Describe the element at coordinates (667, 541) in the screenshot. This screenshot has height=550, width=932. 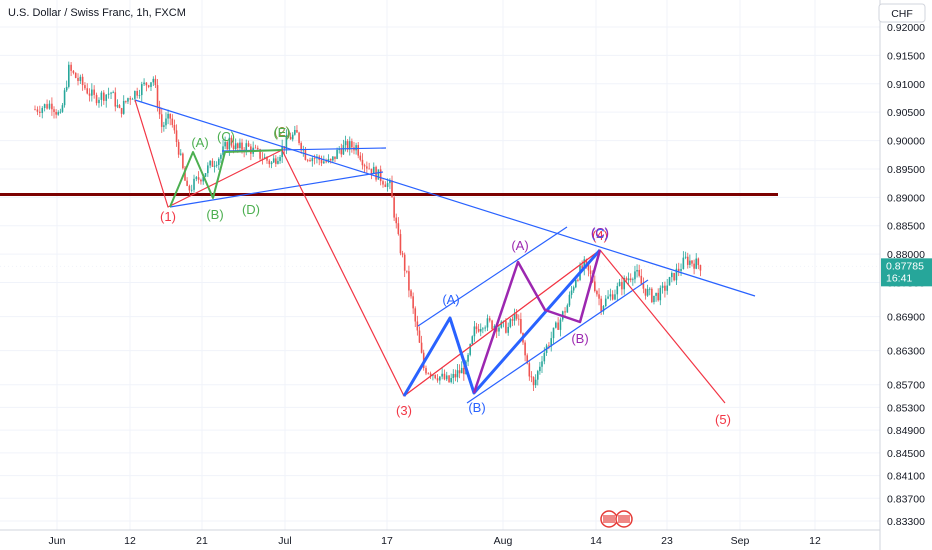
I see `x-tick-label: 23` at that location.